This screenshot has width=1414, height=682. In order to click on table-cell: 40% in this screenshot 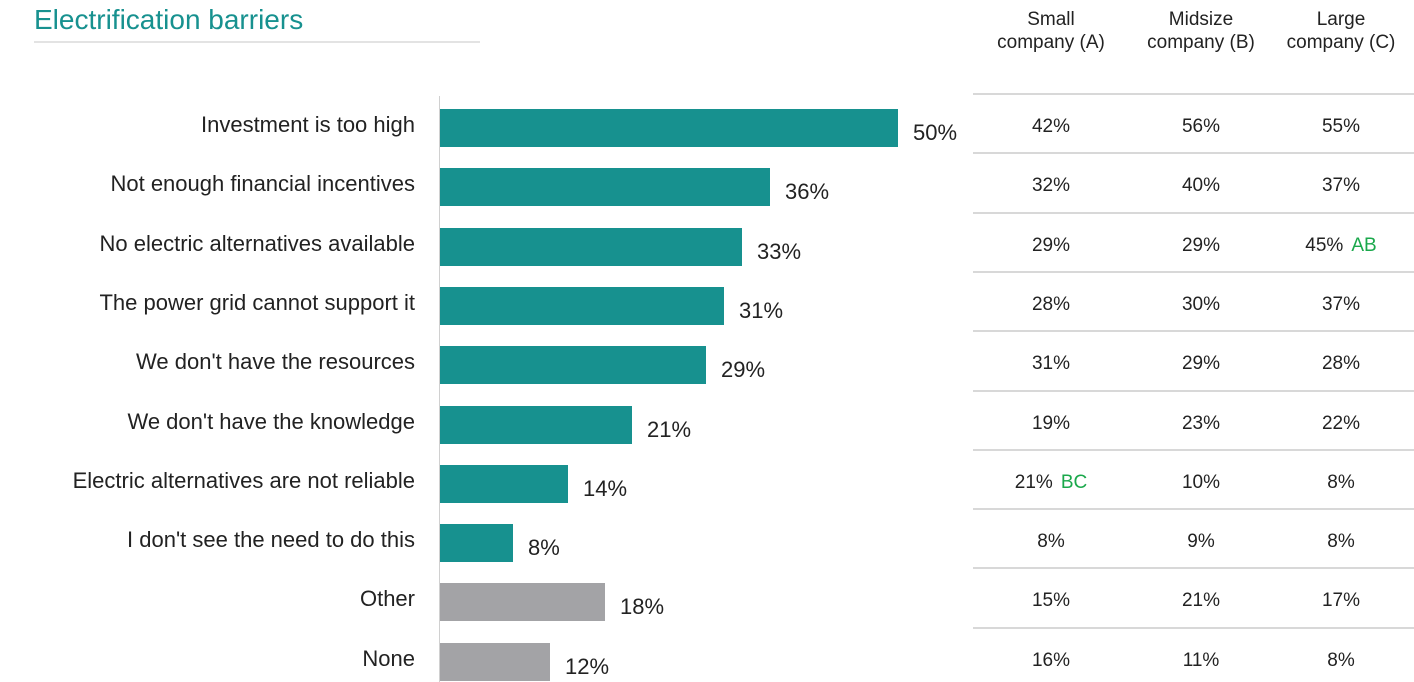, I will do `click(1201, 186)`.